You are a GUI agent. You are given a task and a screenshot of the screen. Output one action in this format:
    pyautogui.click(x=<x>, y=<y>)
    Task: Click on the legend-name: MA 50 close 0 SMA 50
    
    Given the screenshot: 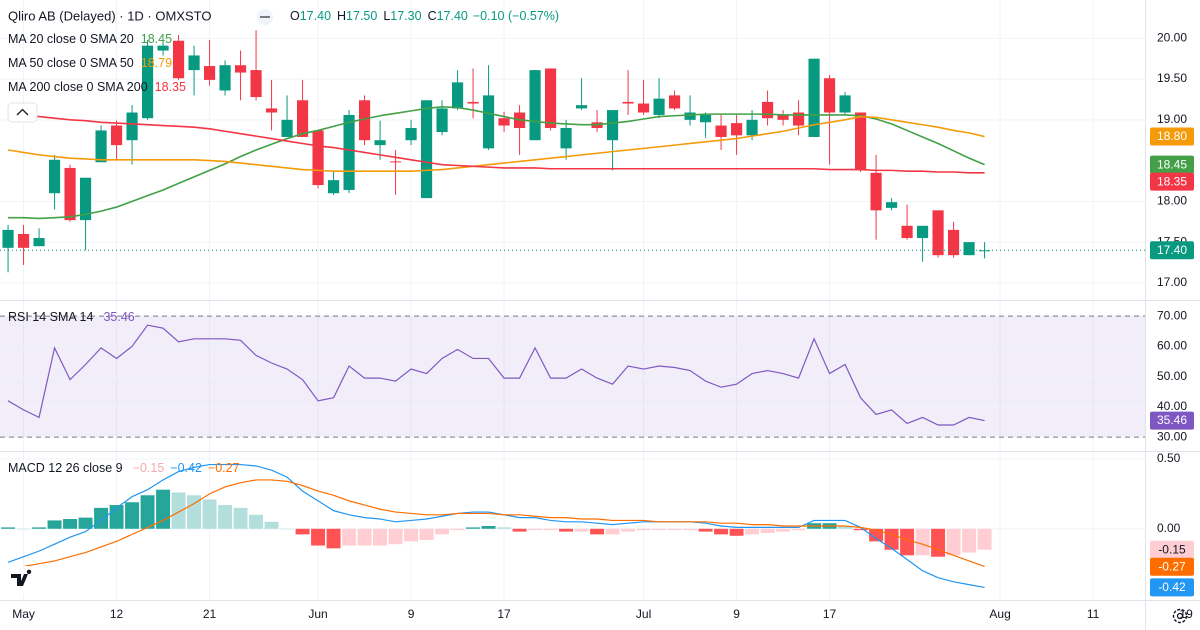 What is the action you would take?
    pyautogui.click(x=71, y=63)
    